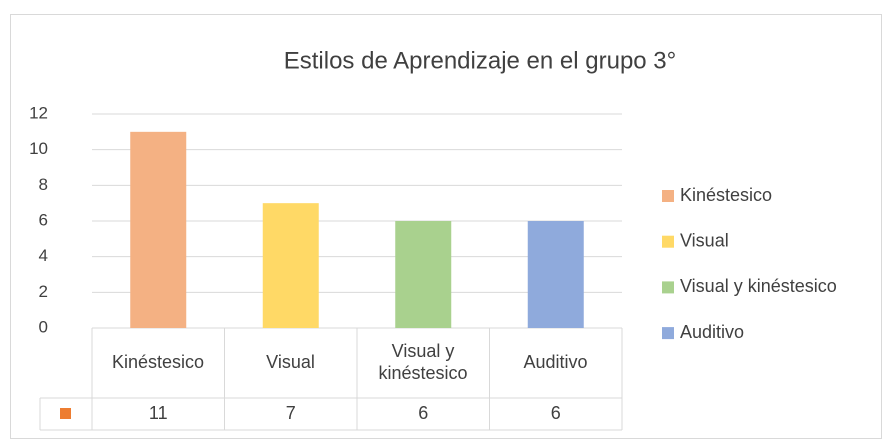  What do you see at coordinates (758, 286) in the screenshot?
I see `legend-label: Visual y kinéstesico` at bounding box center [758, 286].